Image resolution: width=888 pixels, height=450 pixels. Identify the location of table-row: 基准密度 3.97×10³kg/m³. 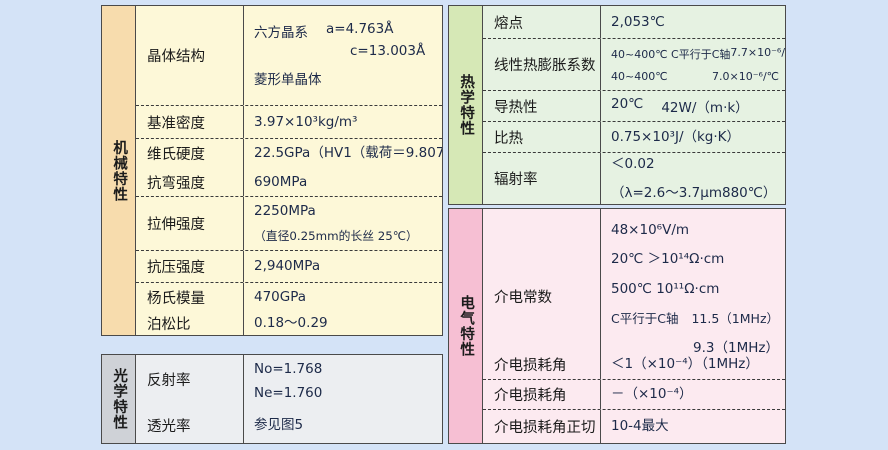
(289, 122).